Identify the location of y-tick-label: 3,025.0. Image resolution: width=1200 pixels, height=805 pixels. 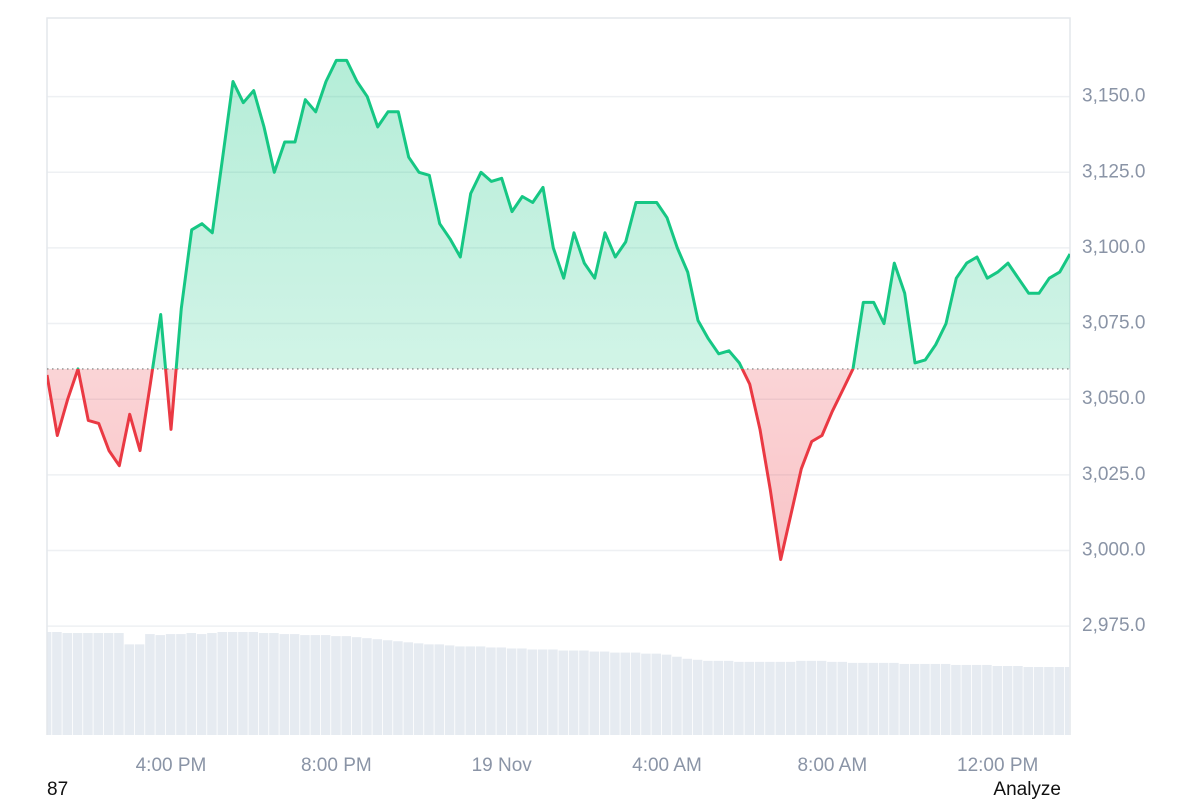
(1113, 474).